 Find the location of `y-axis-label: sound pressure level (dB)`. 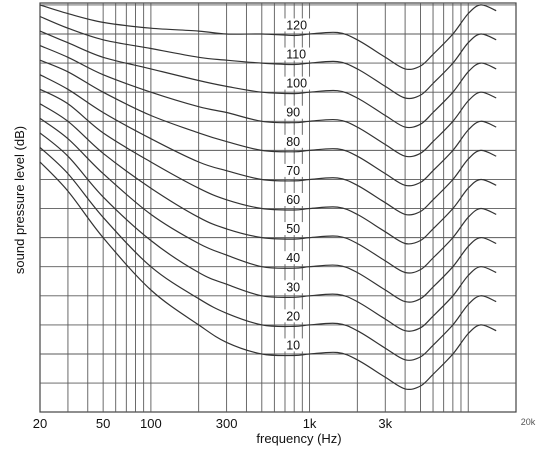

y-axis-label: sound pressure level (dB) is located at coordinates (19, 200).